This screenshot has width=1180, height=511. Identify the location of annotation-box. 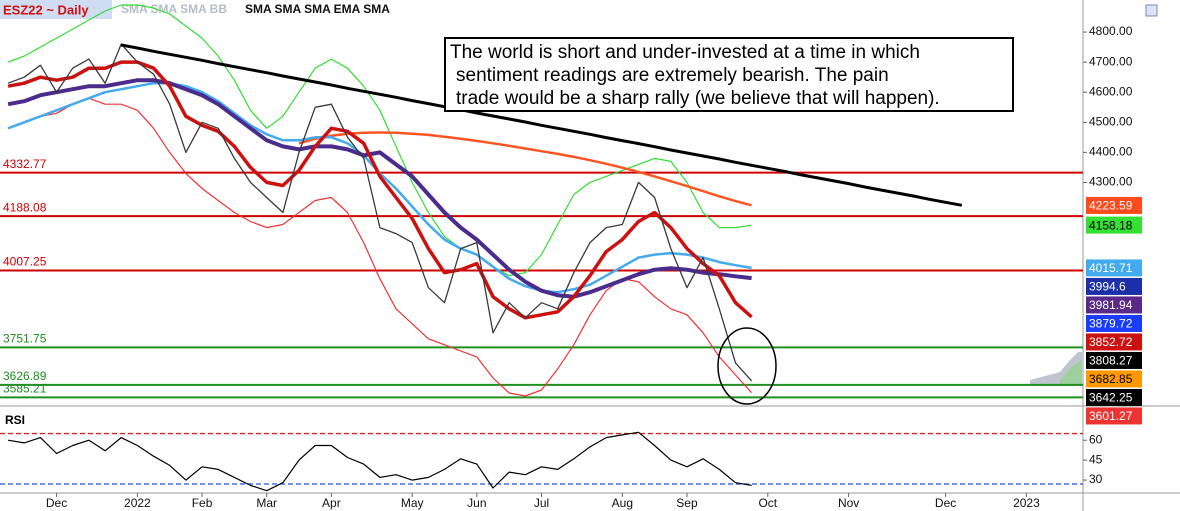
(729, 74).